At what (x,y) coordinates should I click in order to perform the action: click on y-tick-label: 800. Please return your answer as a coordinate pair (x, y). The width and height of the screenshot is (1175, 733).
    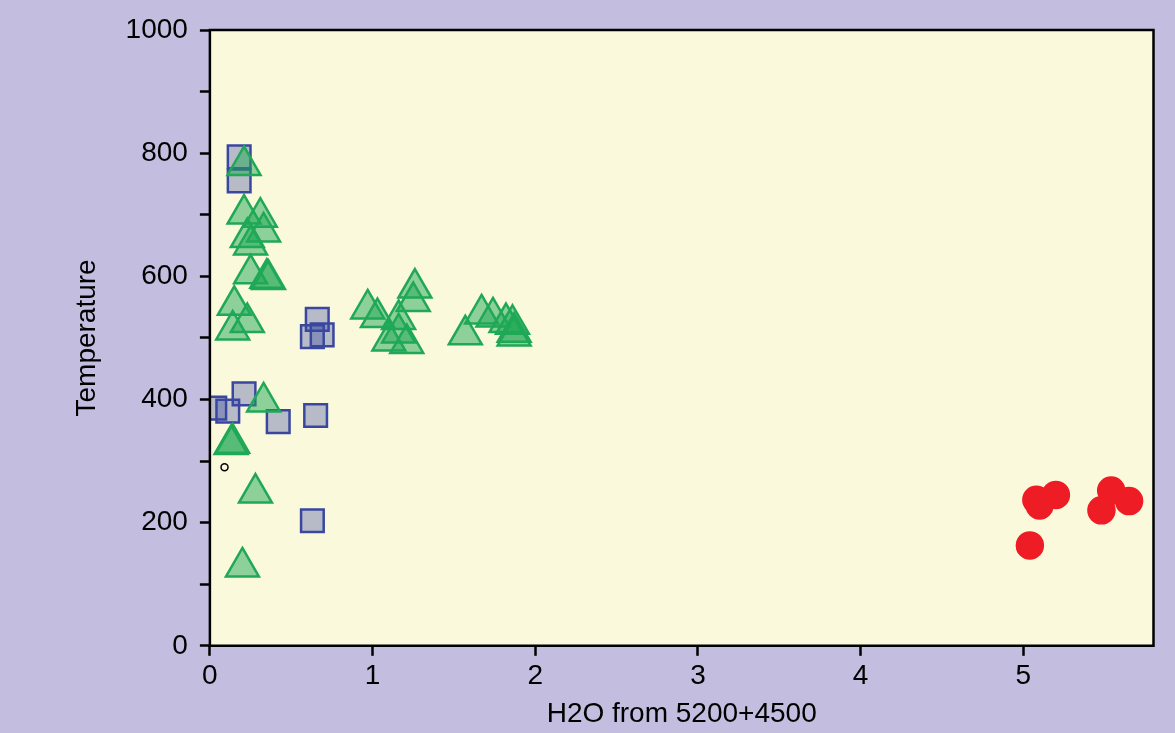
    Looking at the image, I should click on (164, 151).